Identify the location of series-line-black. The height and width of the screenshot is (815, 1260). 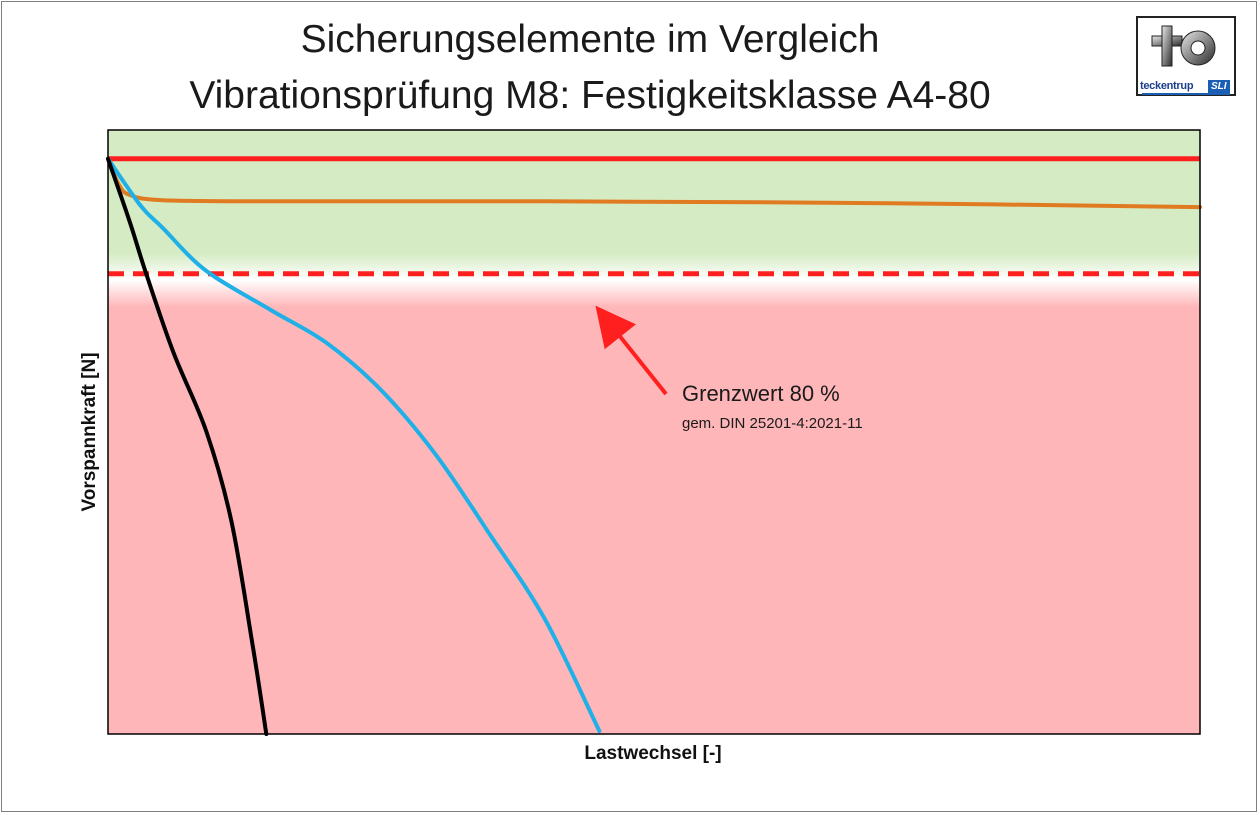
(187, 446).